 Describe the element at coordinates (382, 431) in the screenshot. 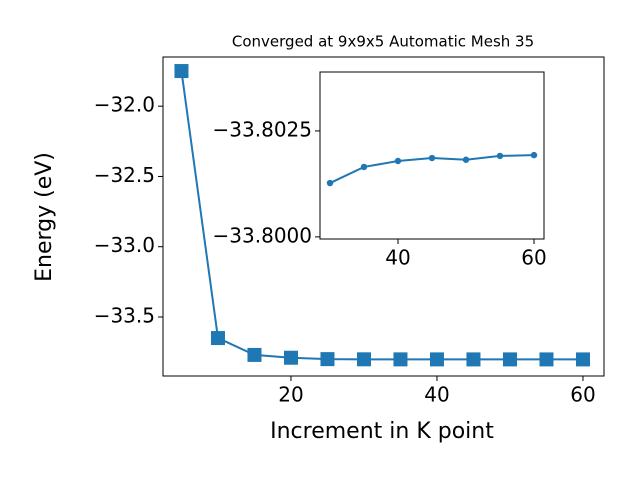

I see `x-axis-label: Increment in K point` at that location.